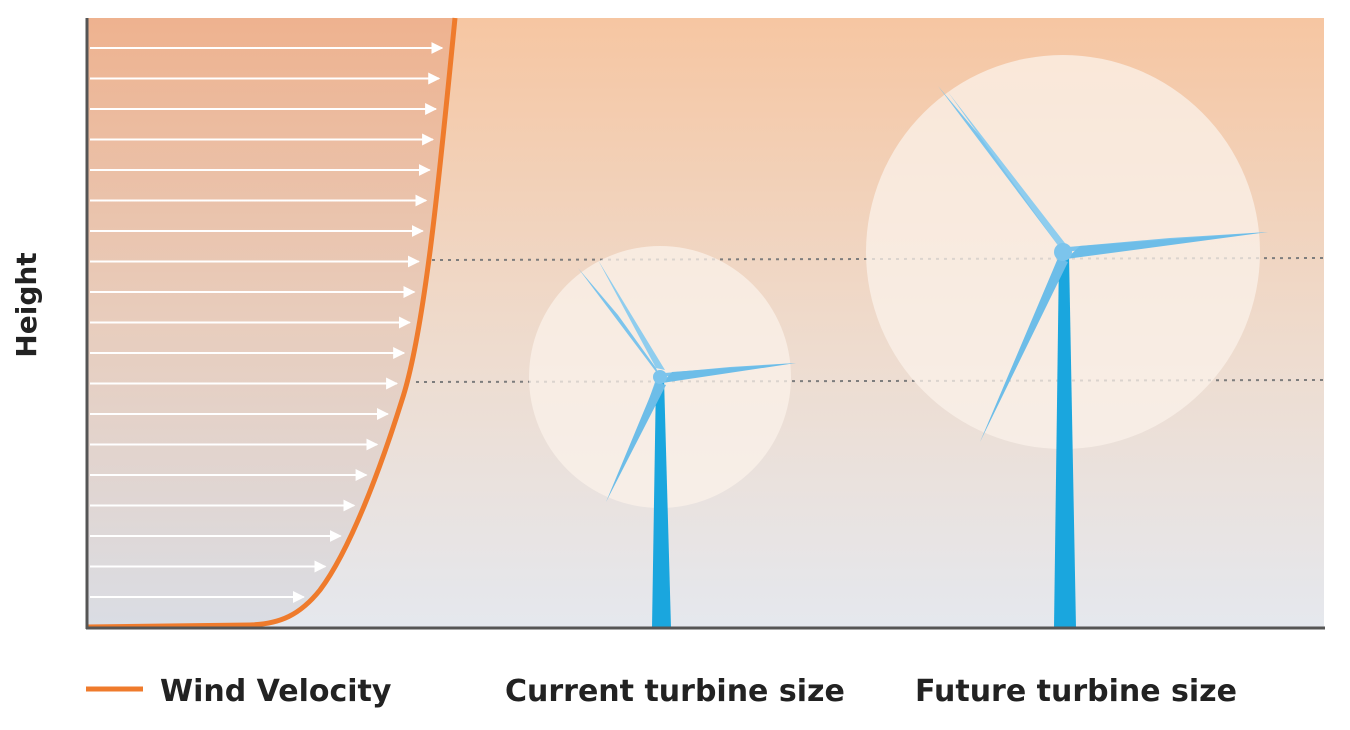 The width and height of the screenshot is (1350, 730). I want to click on current-turbine-tower, so click(661, 503).